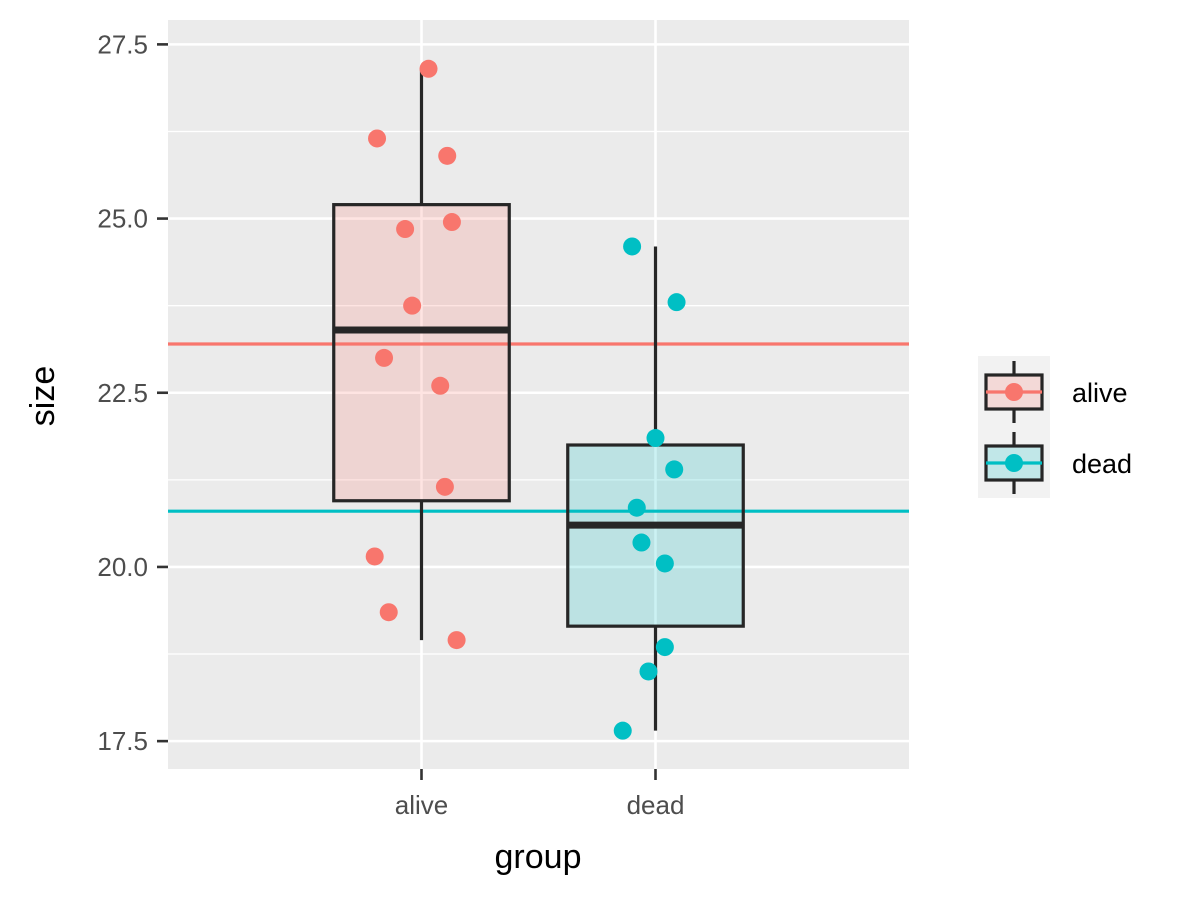 The width and height of the screenshot is (1200, 900). Describe the element at coordinates (1055, 427) in the screenshot. I see `legend: alive dead` at that location.